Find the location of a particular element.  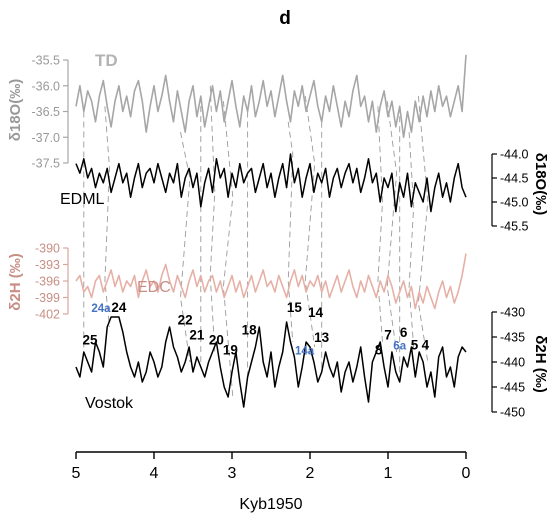

y-tick-label-td: -36.5 is located at coordinates (46, 112).